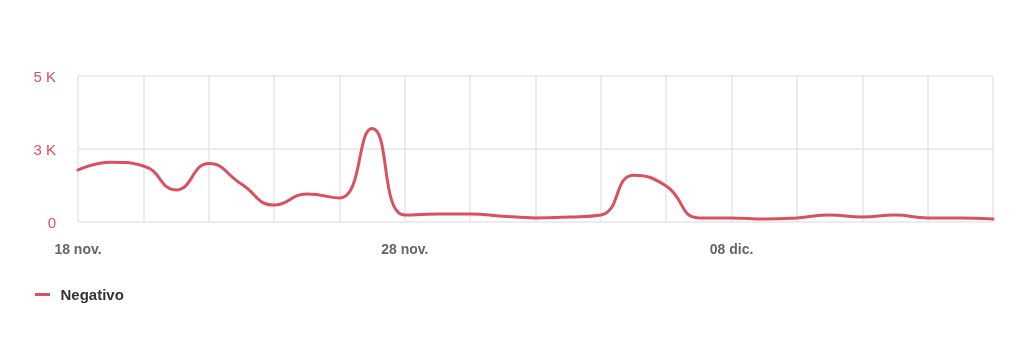 The image size is (1023, 341). Describe the element at coordinates (44, 149) in the screenshot. I see `y-tick-label: 3 K` at that location.